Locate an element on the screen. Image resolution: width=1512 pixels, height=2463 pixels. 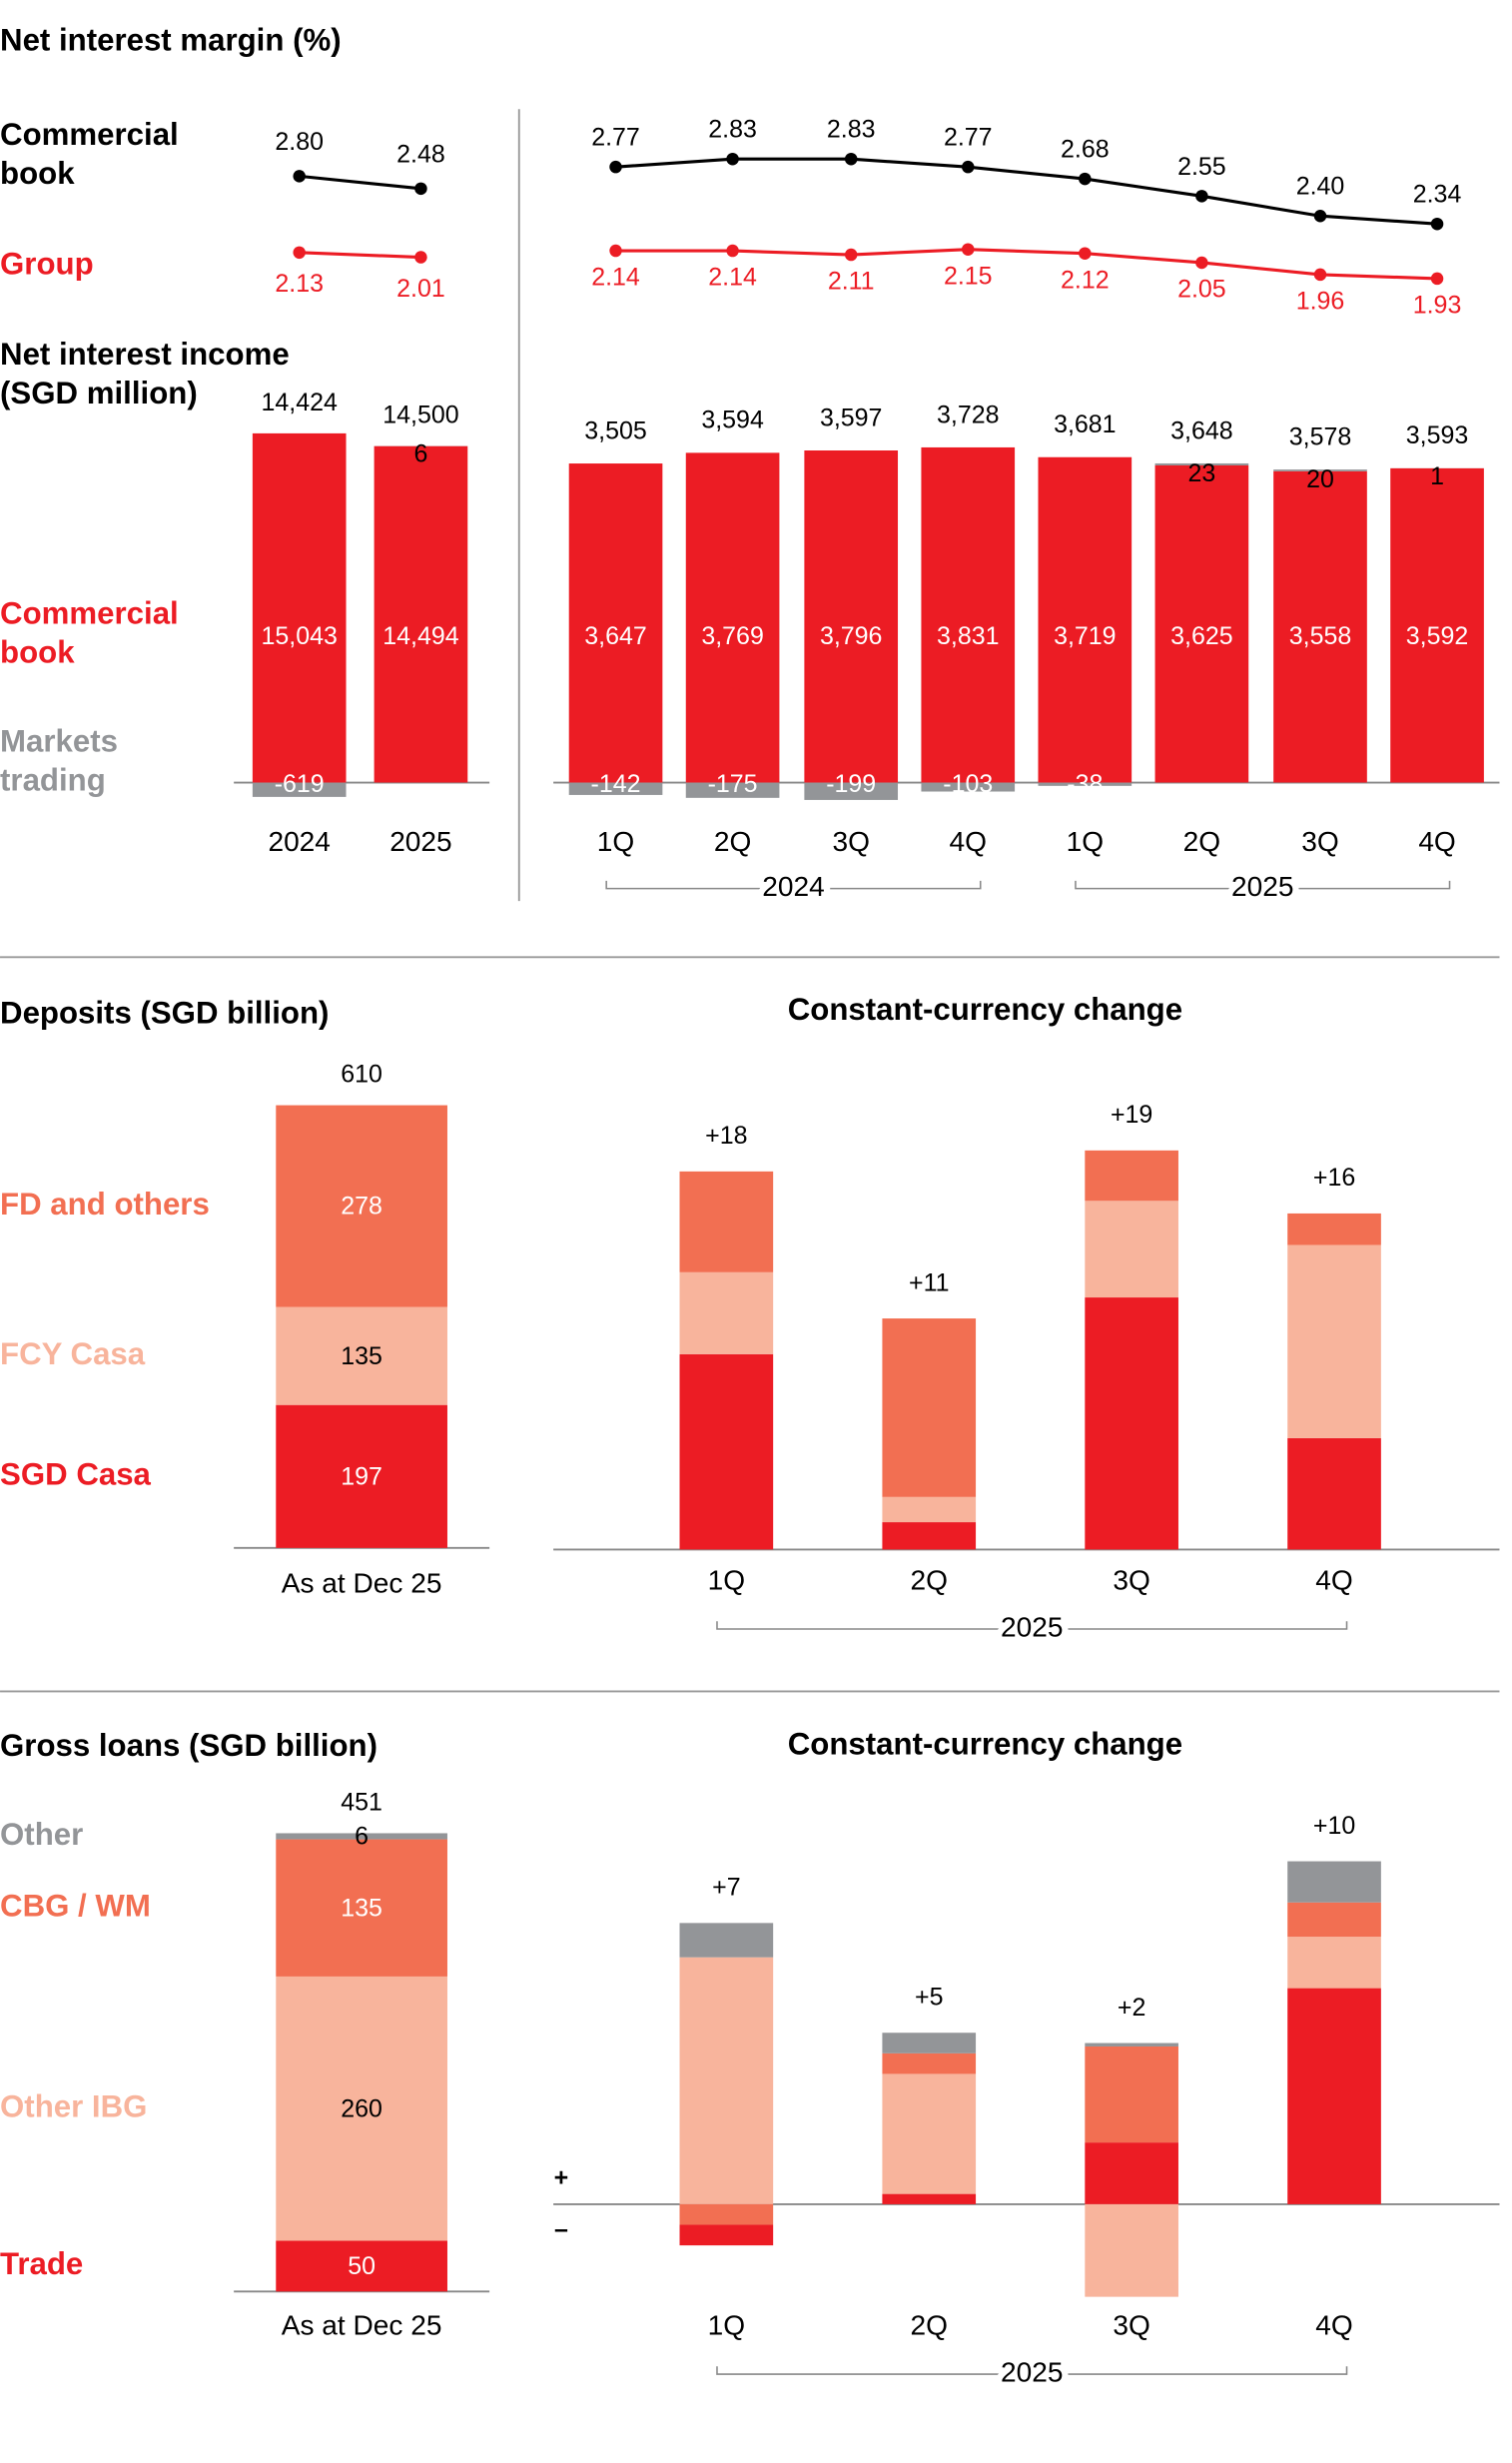
x-tick-label: 2024 is located at coordinates (299, 841).